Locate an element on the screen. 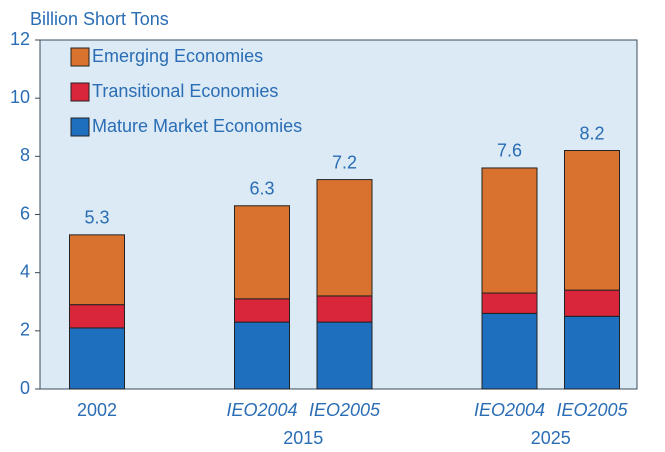 This screenshot has width=665, height=452. legend-label: Emerging Economies is located at coordinates (177, 56).